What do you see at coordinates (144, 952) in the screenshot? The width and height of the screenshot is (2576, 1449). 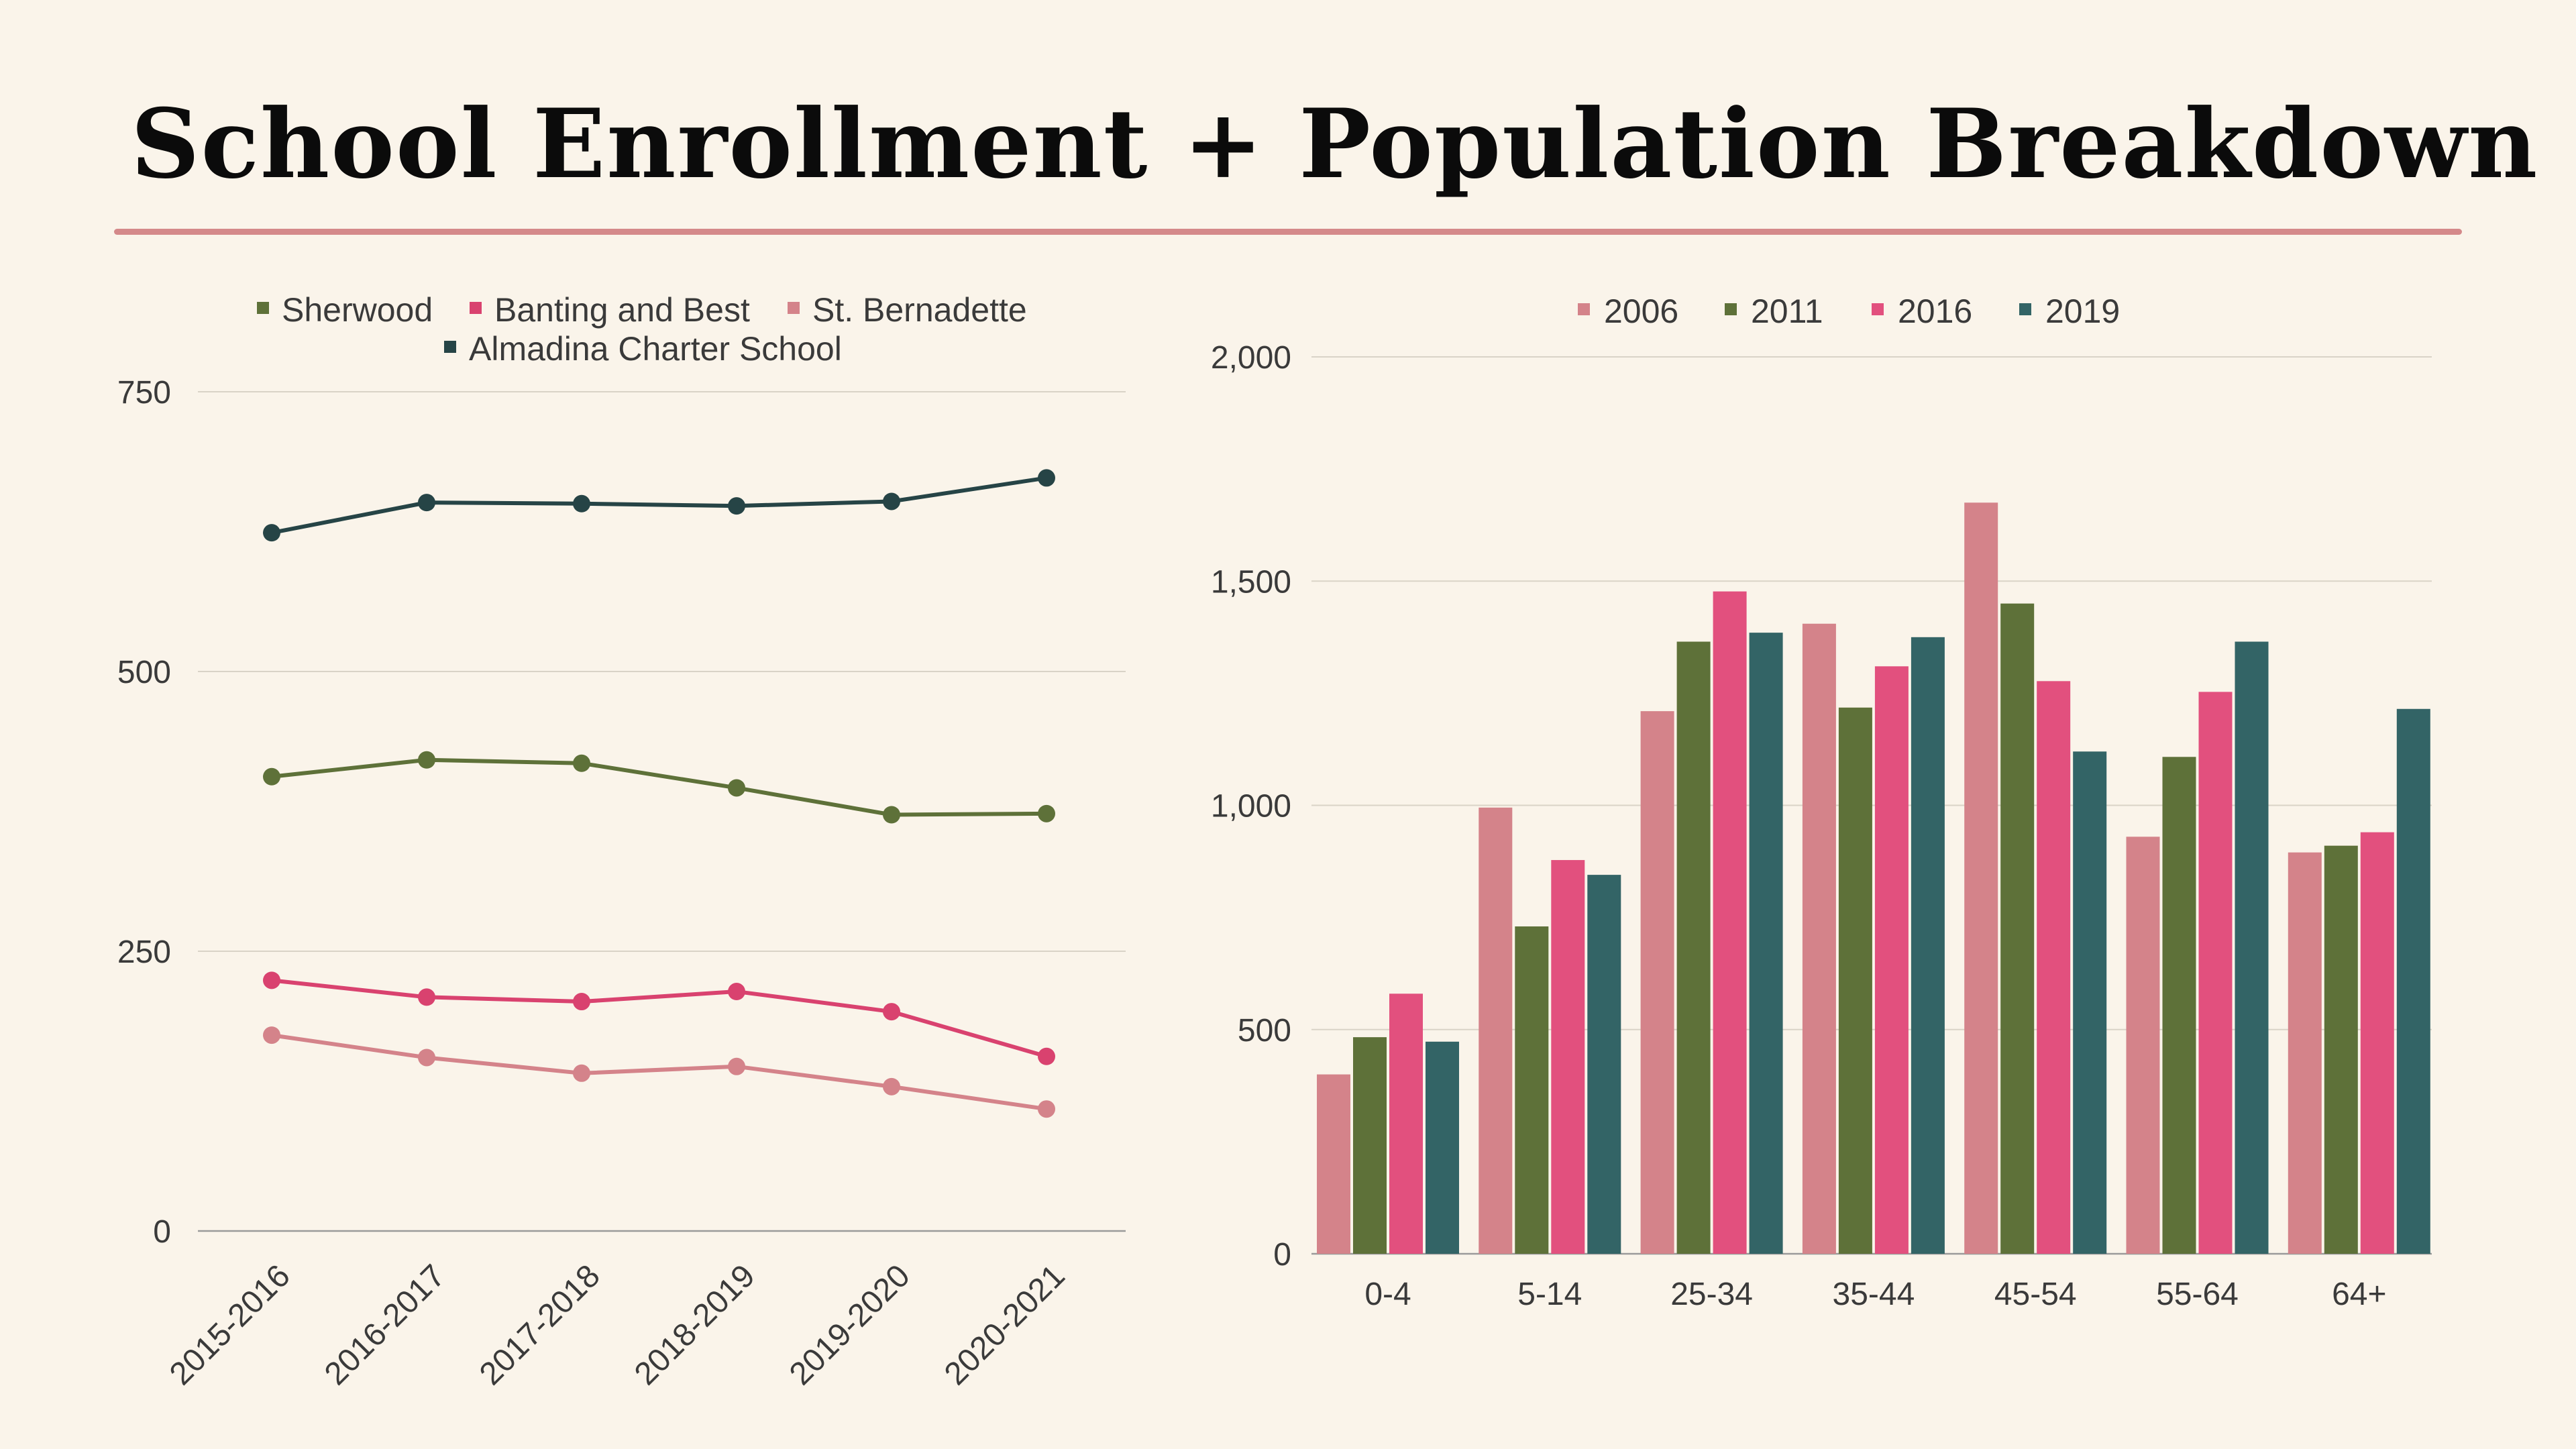 I see `line-y-tick-label: 250` at bounding box center [144, 952].